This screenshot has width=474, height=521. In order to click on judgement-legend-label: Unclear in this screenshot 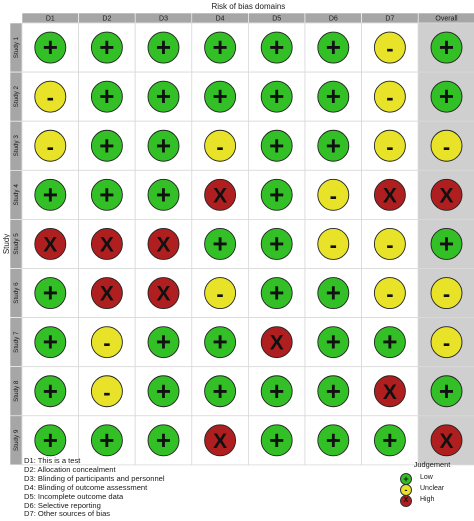, I will do `click(432, 488)`.